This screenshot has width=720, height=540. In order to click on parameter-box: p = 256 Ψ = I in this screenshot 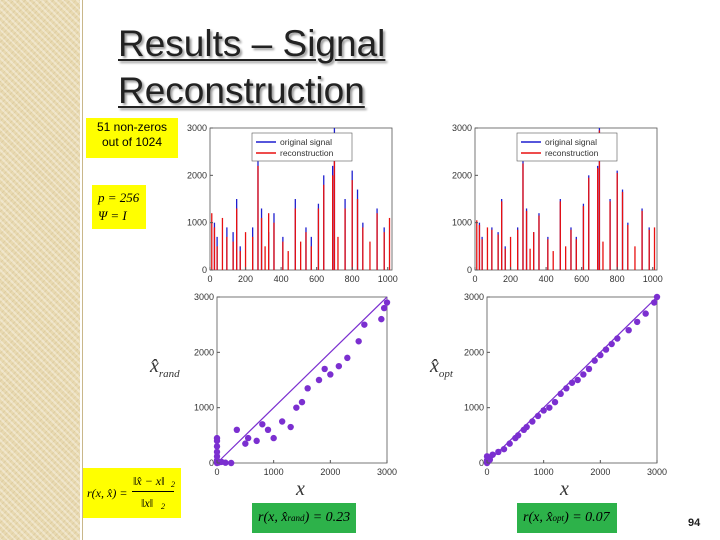, I will do `click(119, 207)`.